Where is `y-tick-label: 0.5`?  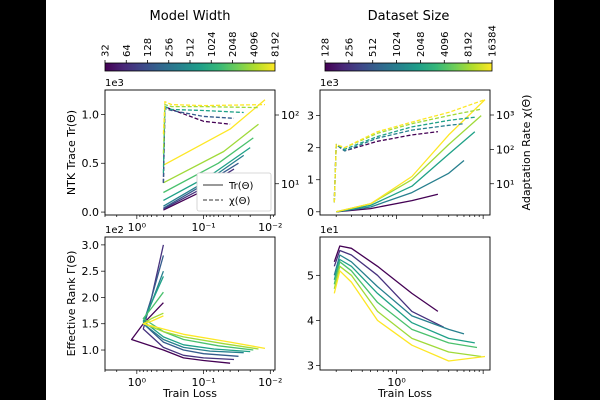
y-tick-label: 0.5 is located at coordinates (91, 163).